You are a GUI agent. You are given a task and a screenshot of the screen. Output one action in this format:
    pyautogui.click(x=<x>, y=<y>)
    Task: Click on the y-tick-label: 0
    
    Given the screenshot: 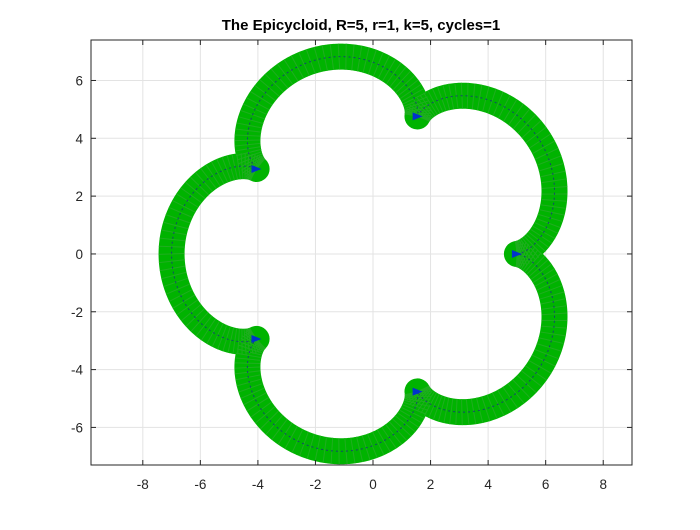 What is the action you would take?
    pyautogui.click(x=79, y=254)
    